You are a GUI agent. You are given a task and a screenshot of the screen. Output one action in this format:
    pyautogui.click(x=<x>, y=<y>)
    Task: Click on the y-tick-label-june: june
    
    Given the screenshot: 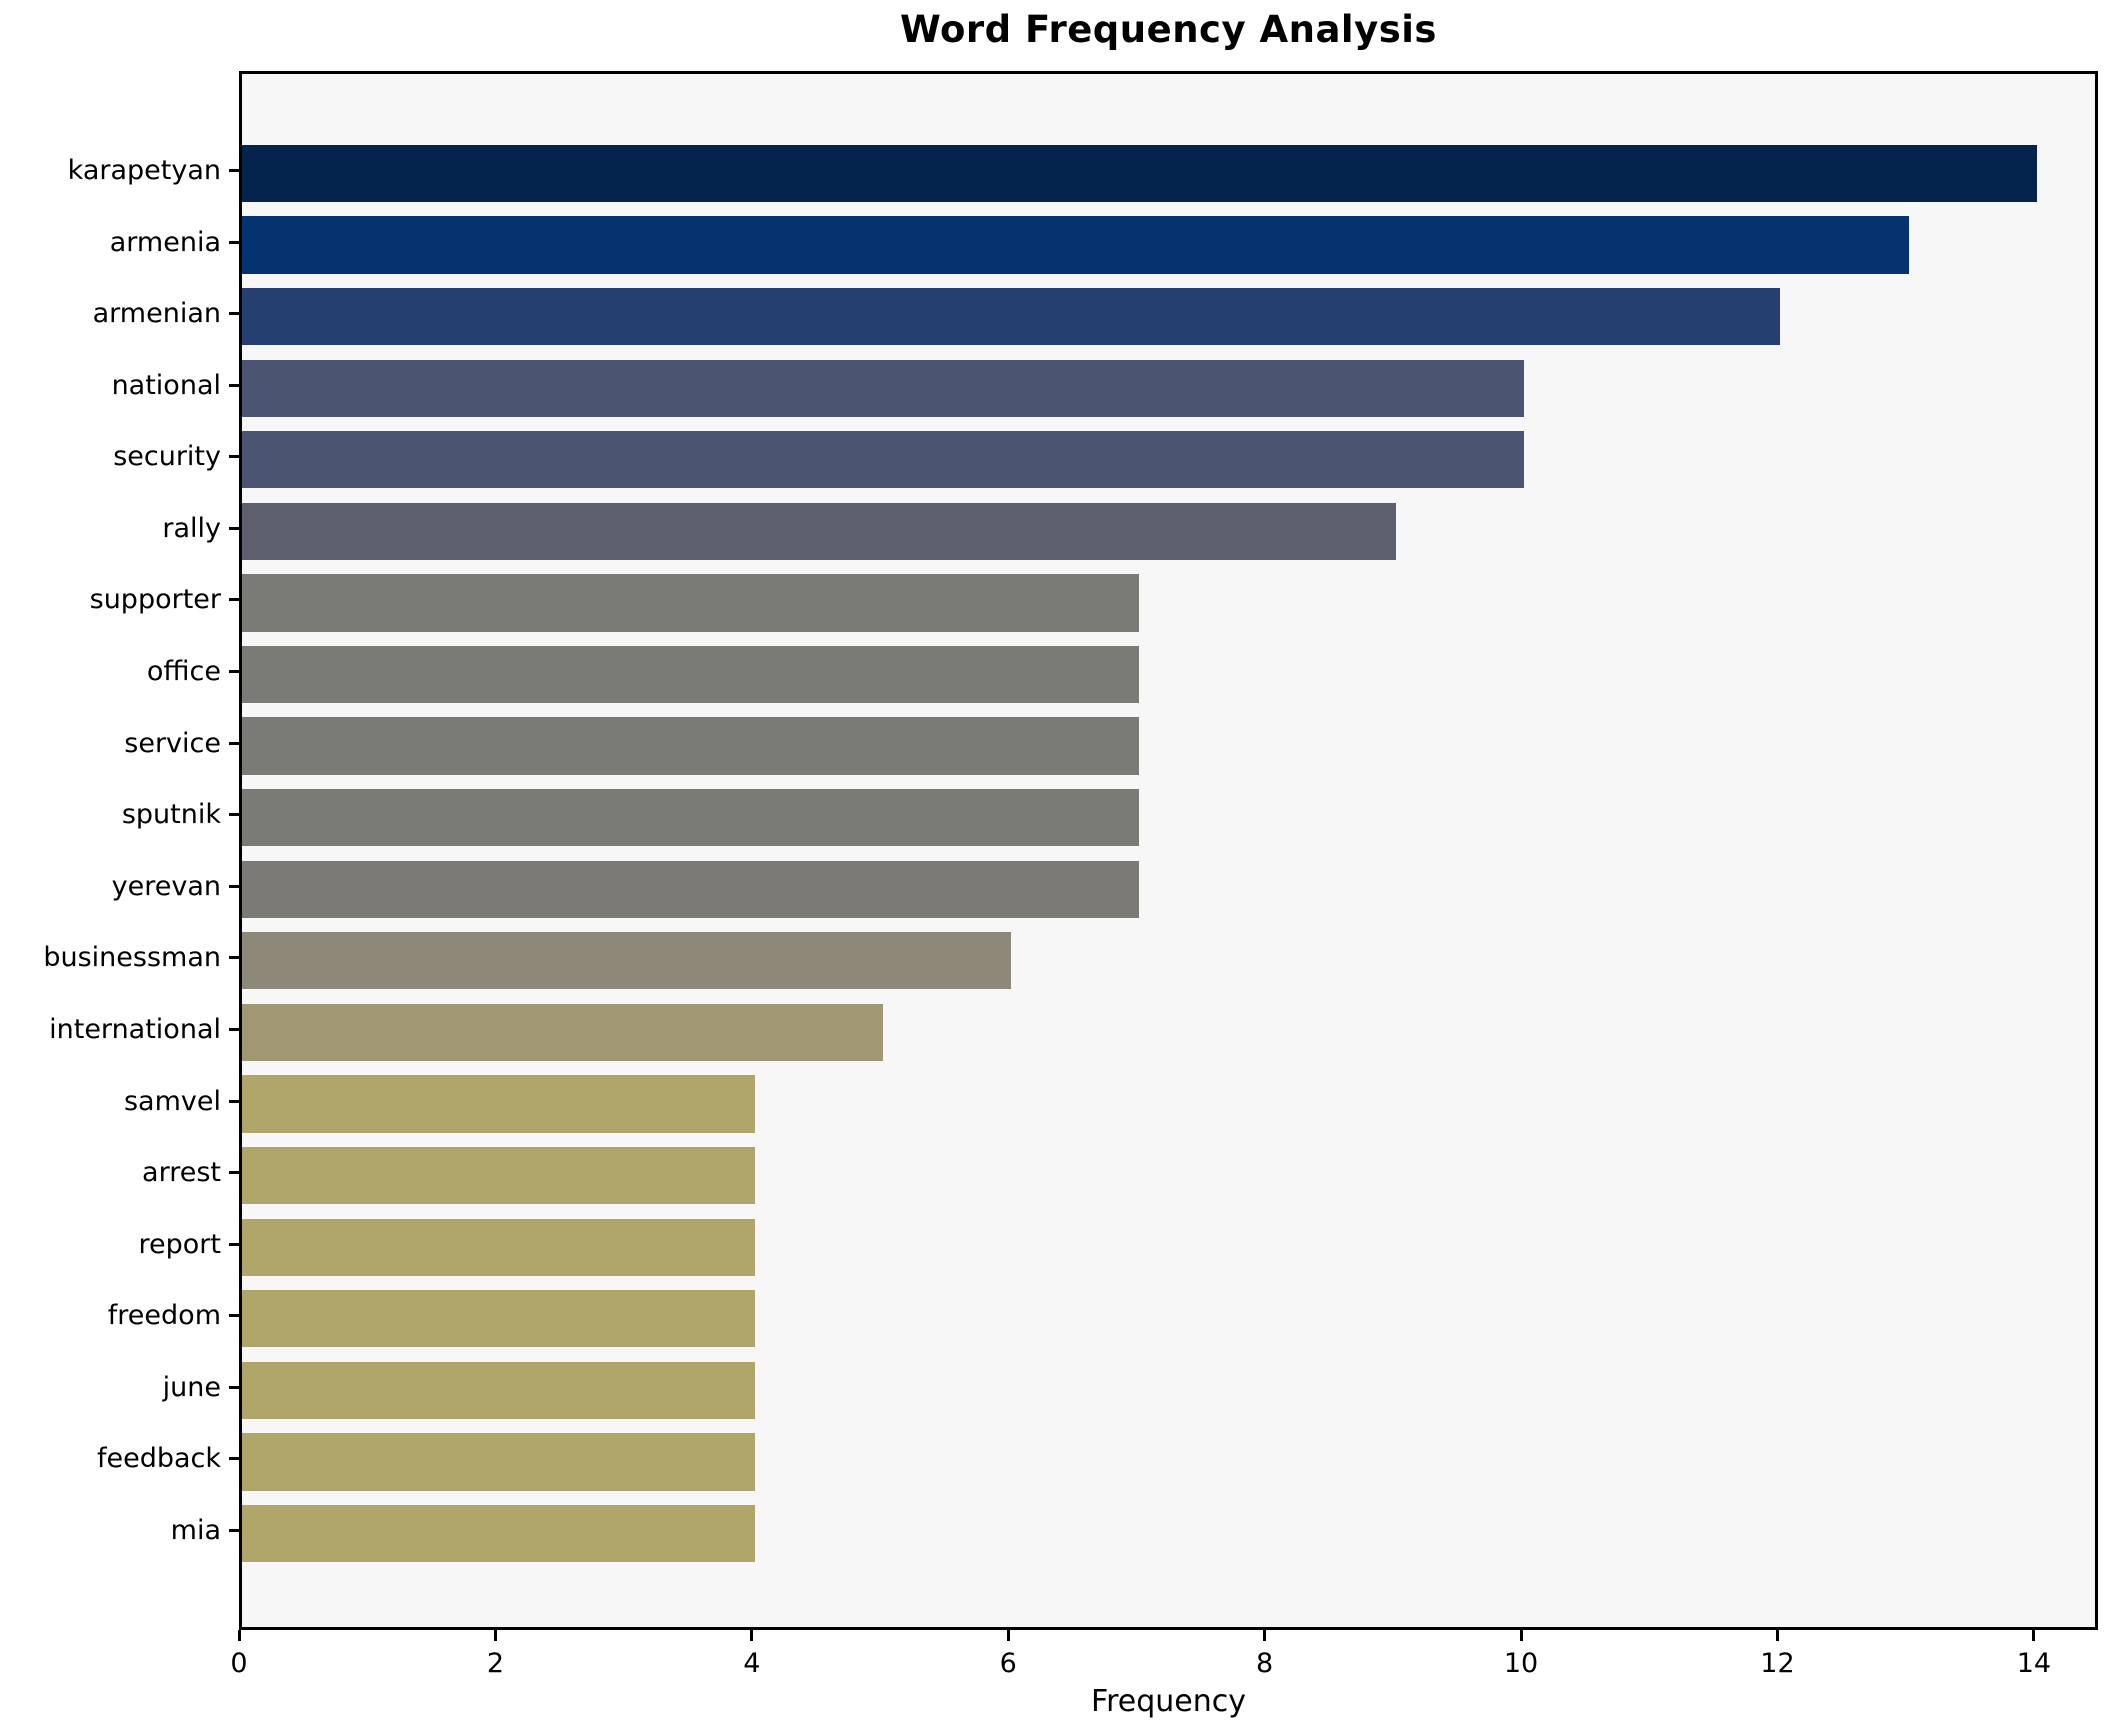 What is the action you would take?
    pyautogui.click(x=191, y=1387)
    